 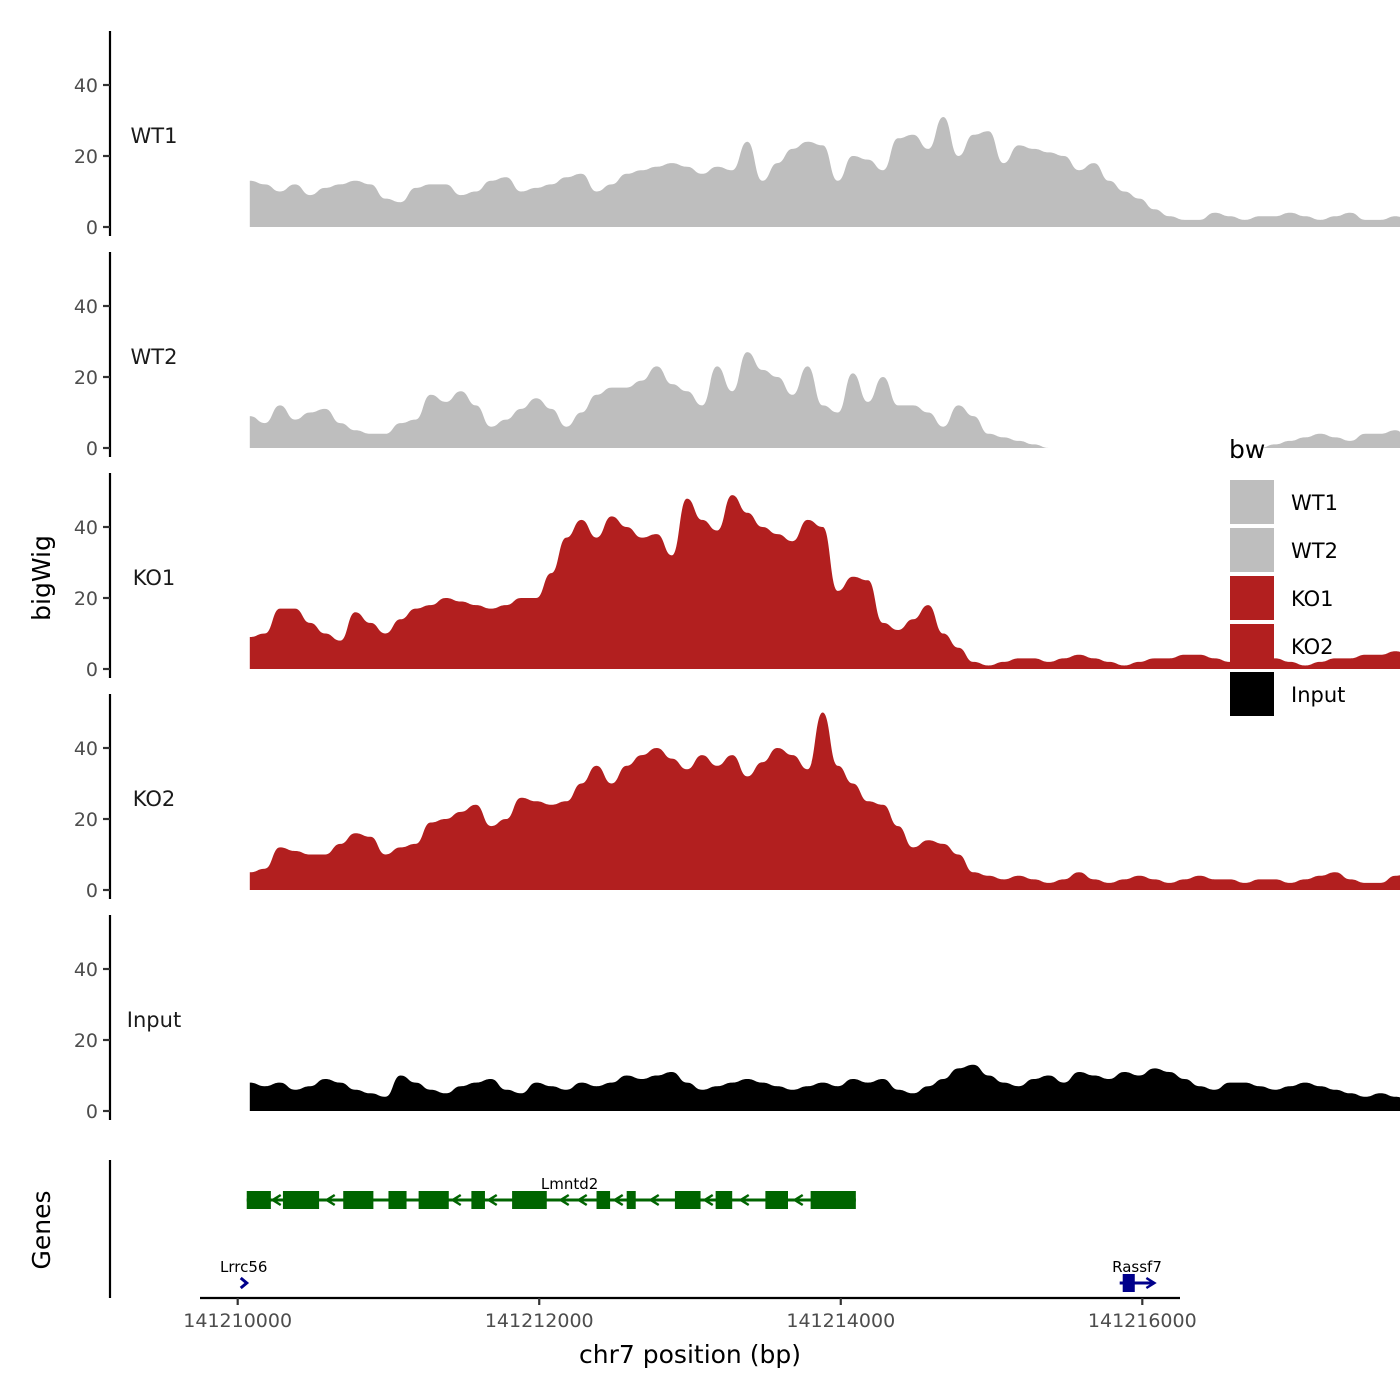 I want to click on legend-label: KO2, so click(x=1312, y=647).